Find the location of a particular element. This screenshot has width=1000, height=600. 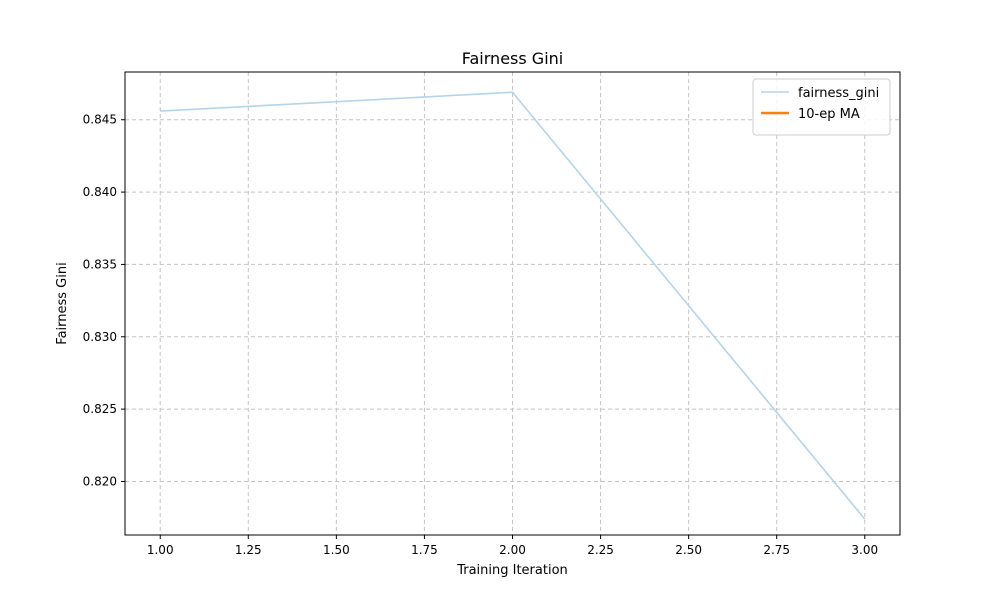

x-tick-label: 1.00 is located at coordinates (160, 550).